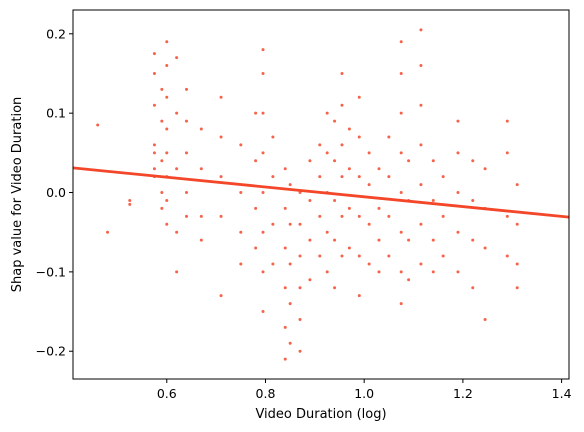 The width and height of the screenshot is (584, 432). I want to click on x-tick-label: 0.8, so click(266, 393).